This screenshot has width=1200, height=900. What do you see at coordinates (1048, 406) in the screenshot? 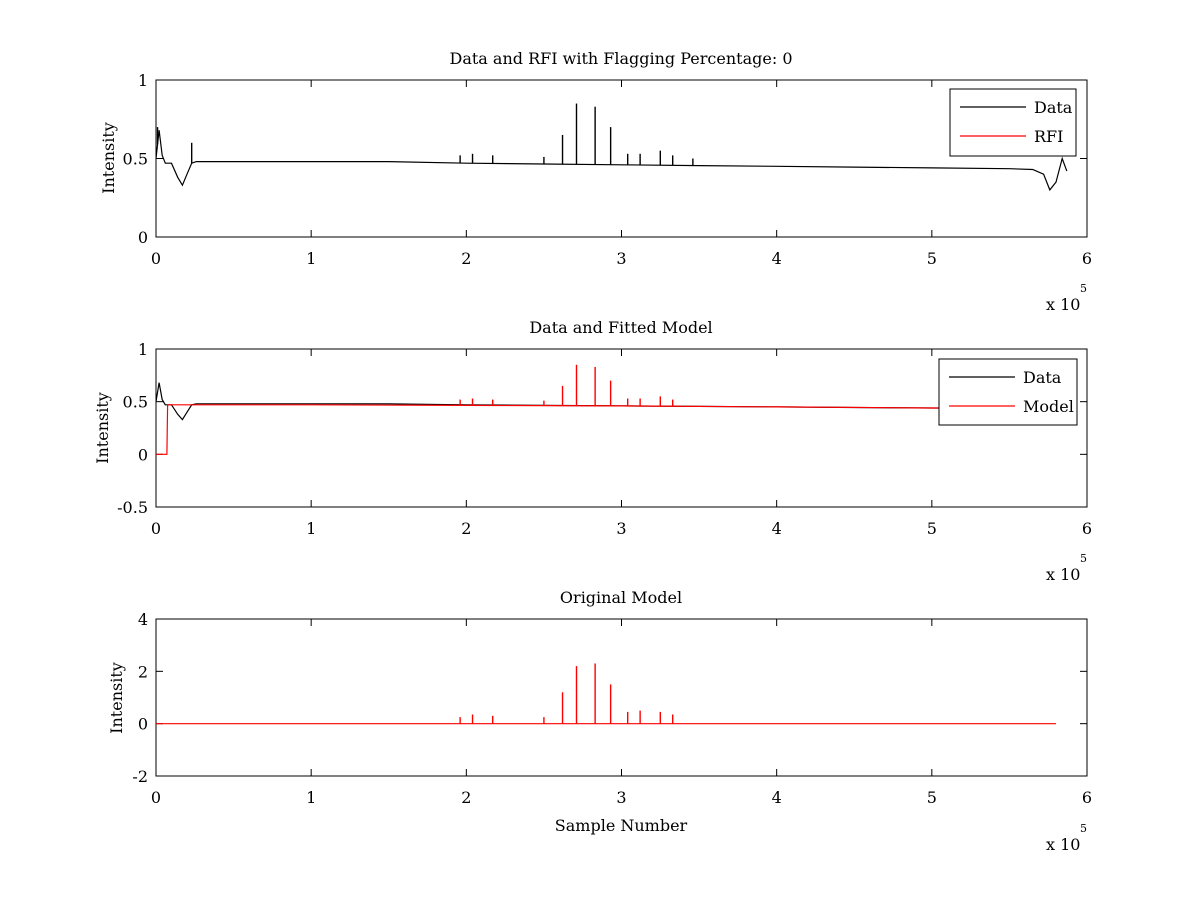
I see `legend-label: Model` at bounding box center [1048, 406].